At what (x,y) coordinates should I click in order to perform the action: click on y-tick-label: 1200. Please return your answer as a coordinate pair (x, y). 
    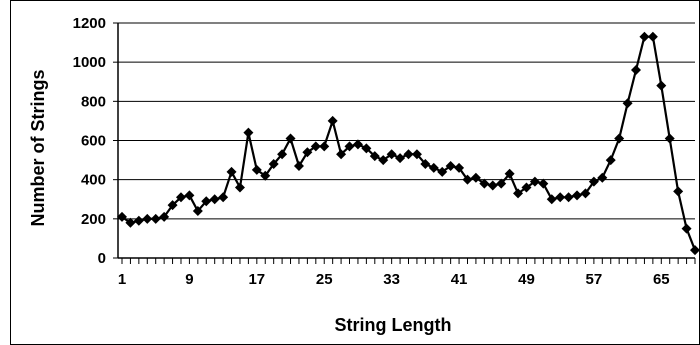
    Looking at the image, I should click on (89, 23).